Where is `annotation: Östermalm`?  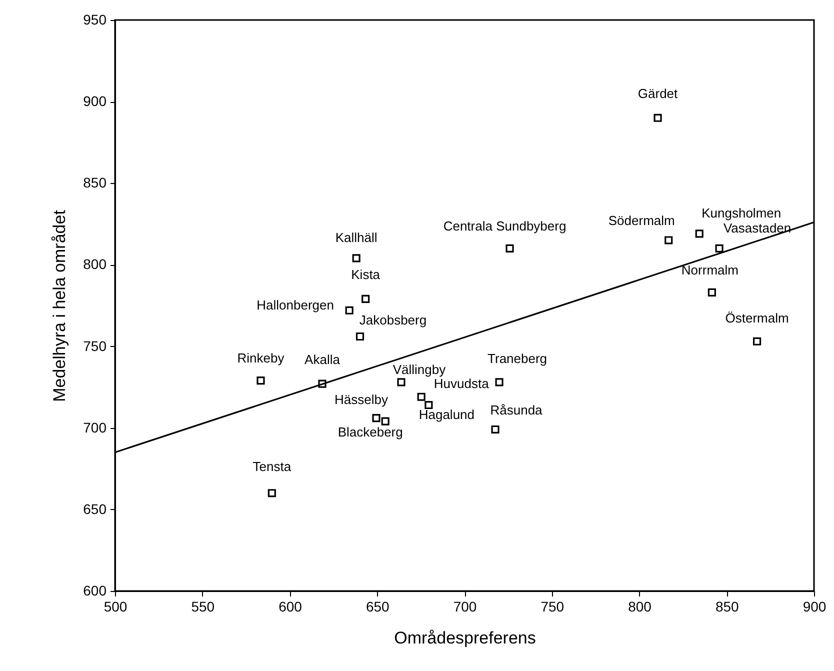
annotation: Östermalm is located at coordinates (757, 318).